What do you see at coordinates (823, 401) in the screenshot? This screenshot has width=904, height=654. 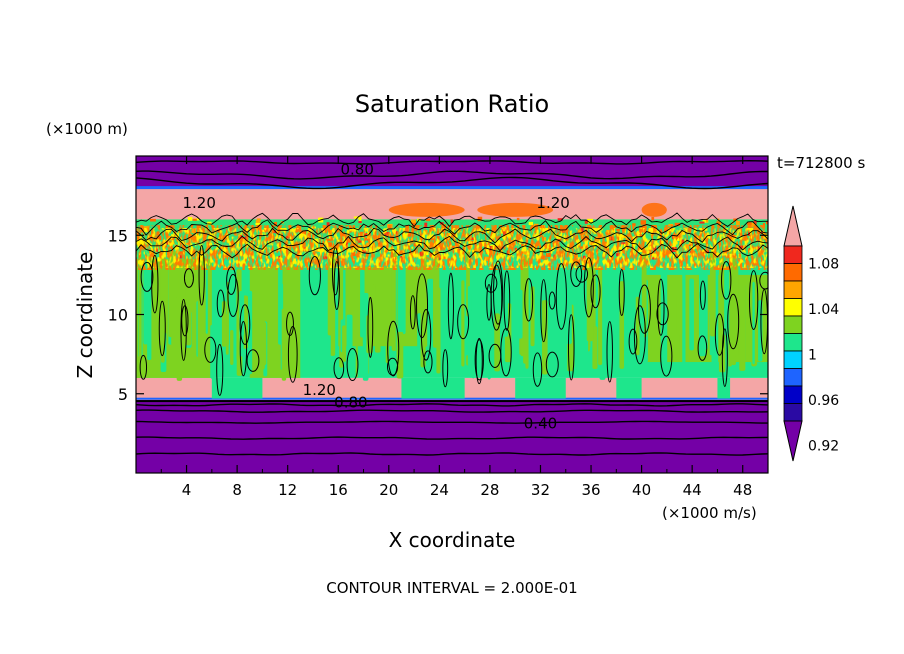 I see `colorbar-label: 0.96` at bounding box center [823, 401].